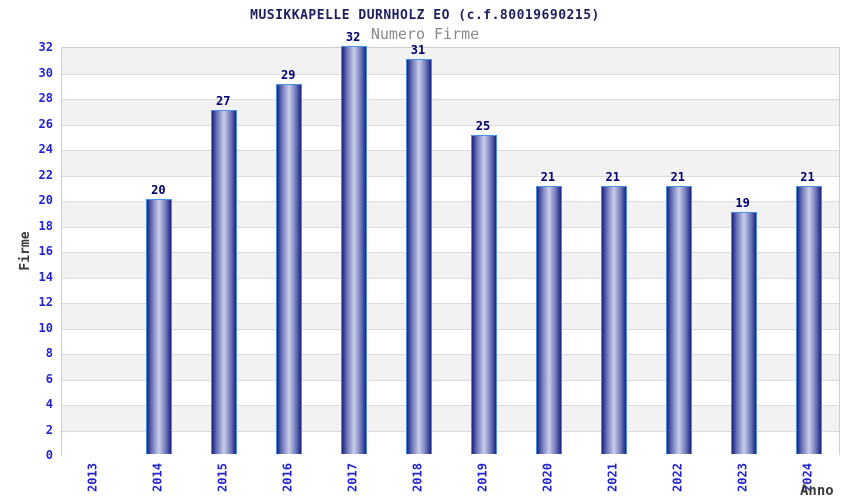  What do you see at coordinates (45, 174) in the screenshot?
I see `y-tick-label: 22` at bounding box center [45, 174].